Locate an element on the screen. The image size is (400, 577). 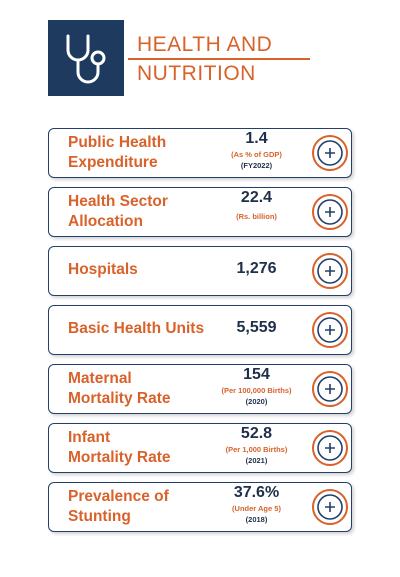
card-label: Stunting is located at coordinates (99, 516).